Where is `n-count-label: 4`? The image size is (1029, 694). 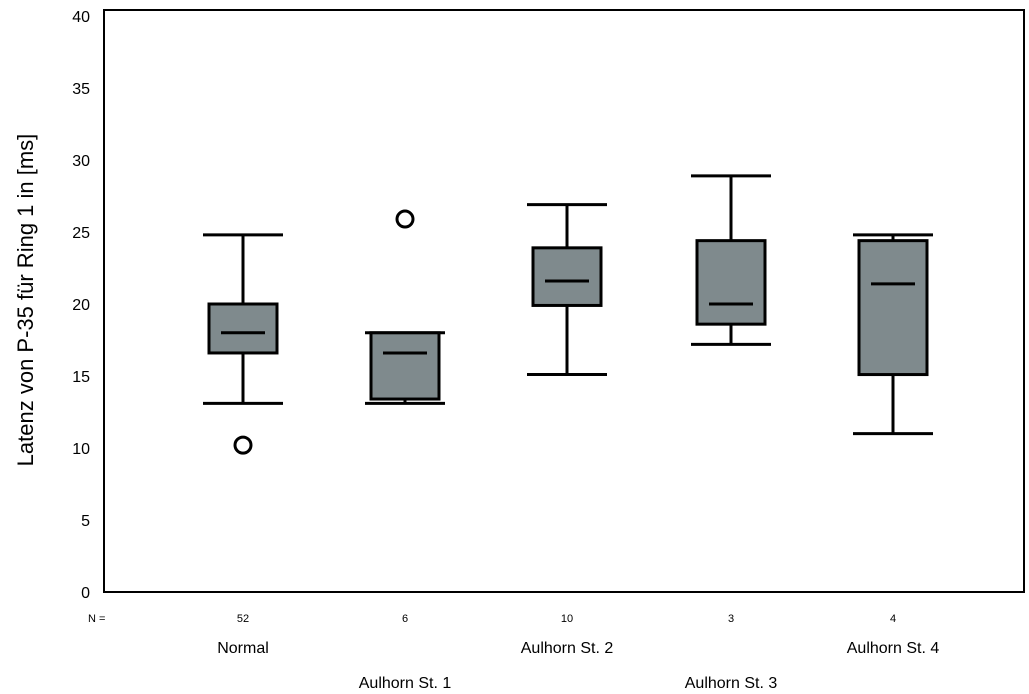
n-count-label: 4 is located at coordinates (893, 619).